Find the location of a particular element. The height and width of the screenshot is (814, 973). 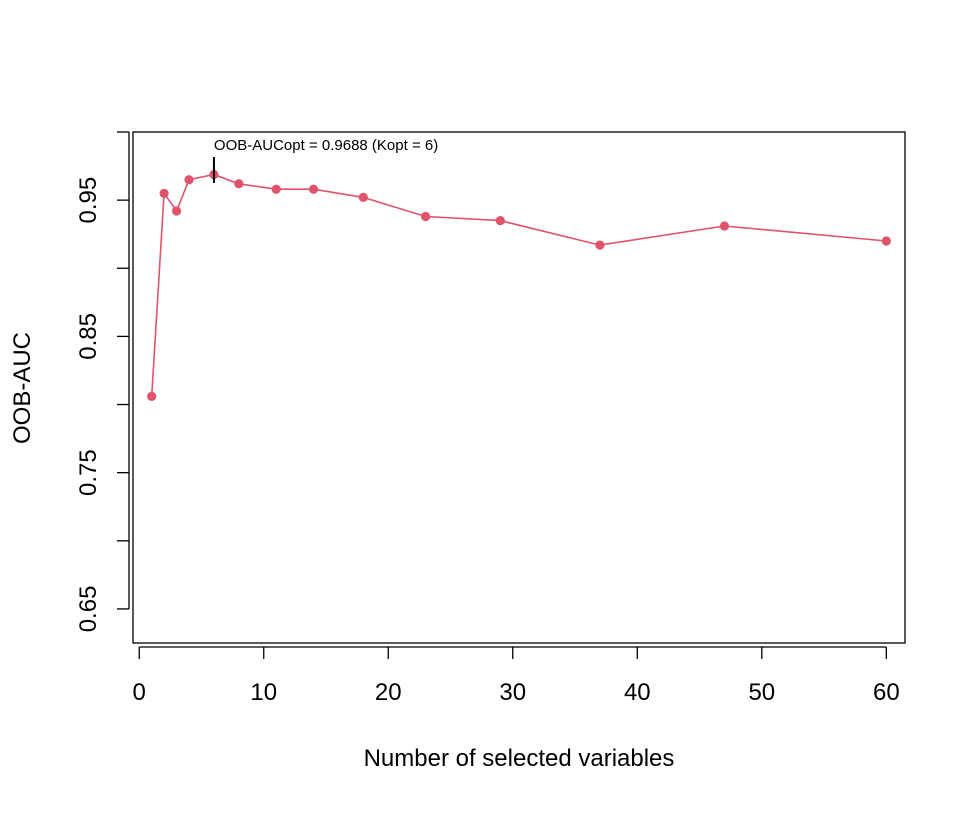

x-axis-label: Number of selected variables is located at coordinates (519, 758).